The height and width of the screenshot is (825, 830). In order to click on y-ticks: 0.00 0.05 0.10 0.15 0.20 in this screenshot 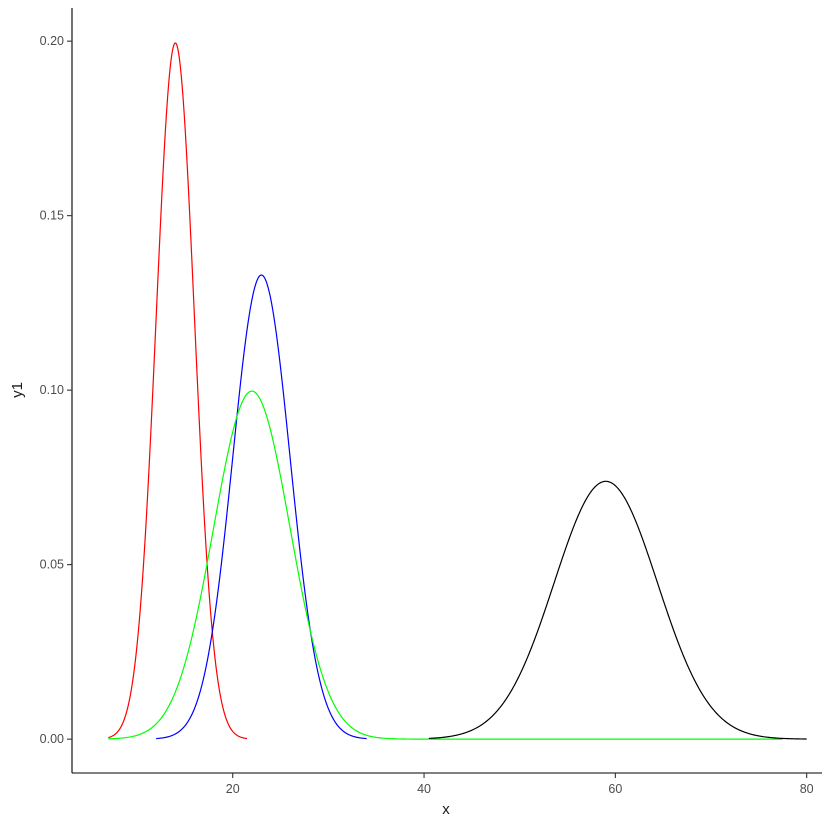, I will do `click(56, 390)`.